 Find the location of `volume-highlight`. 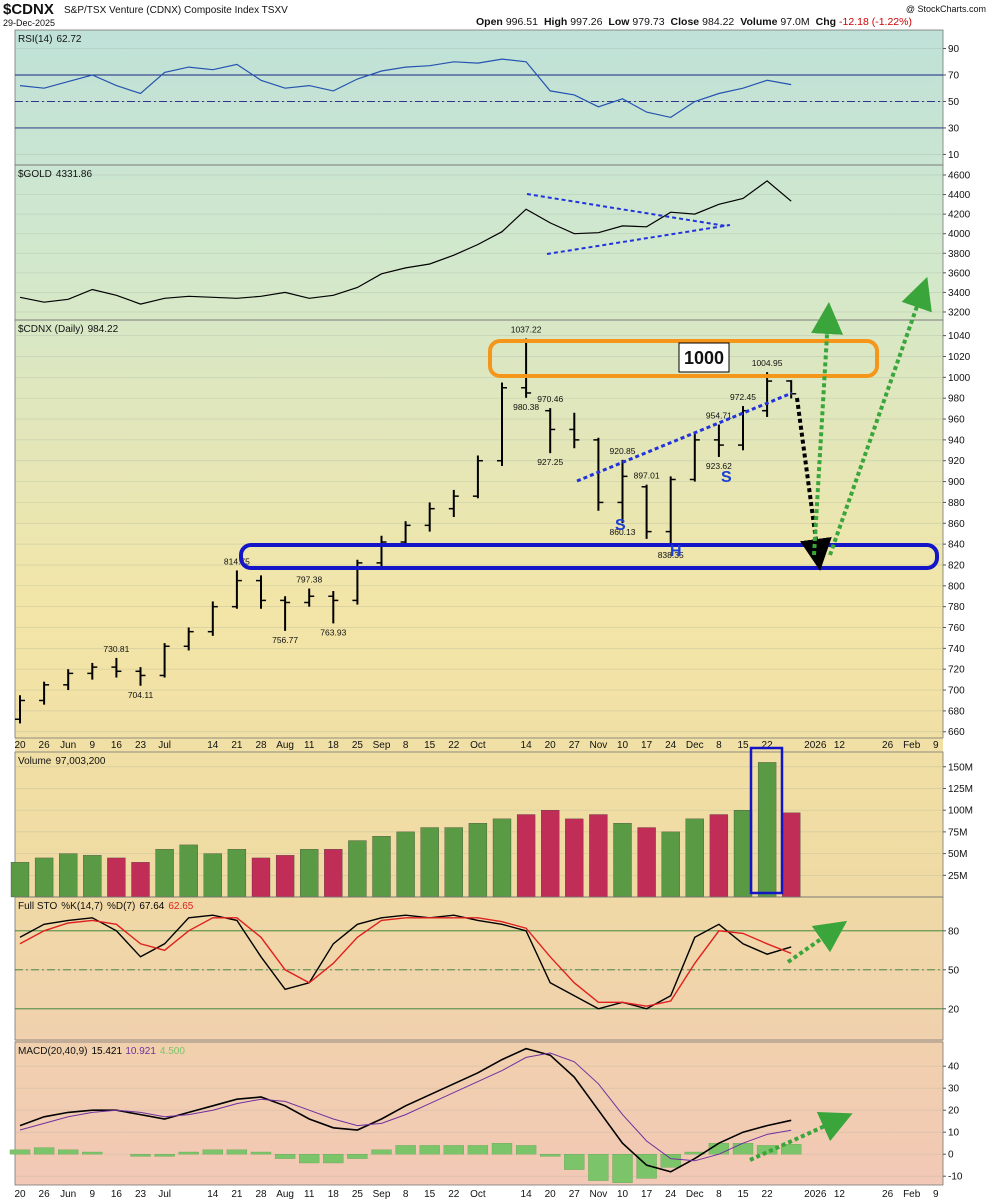

volume-highlight is located at coordinates (766, 820).